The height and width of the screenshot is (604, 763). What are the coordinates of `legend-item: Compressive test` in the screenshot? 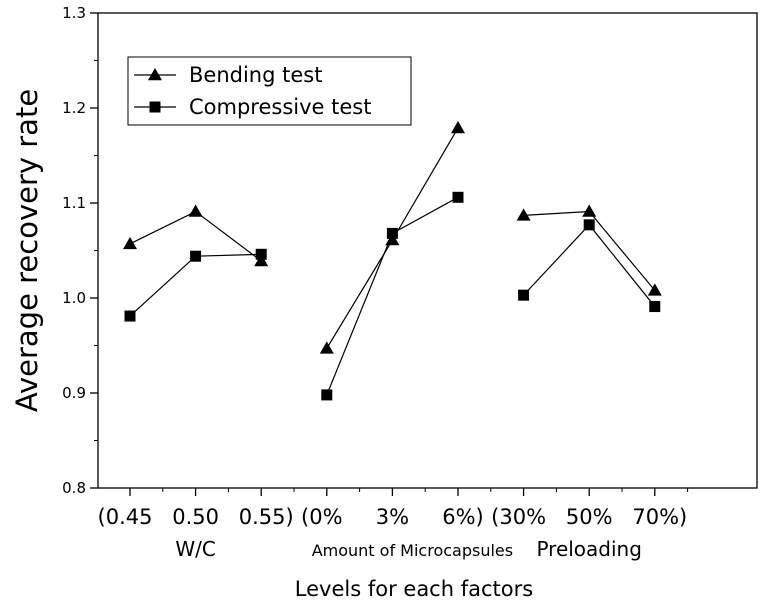 It's located at (252, 107).